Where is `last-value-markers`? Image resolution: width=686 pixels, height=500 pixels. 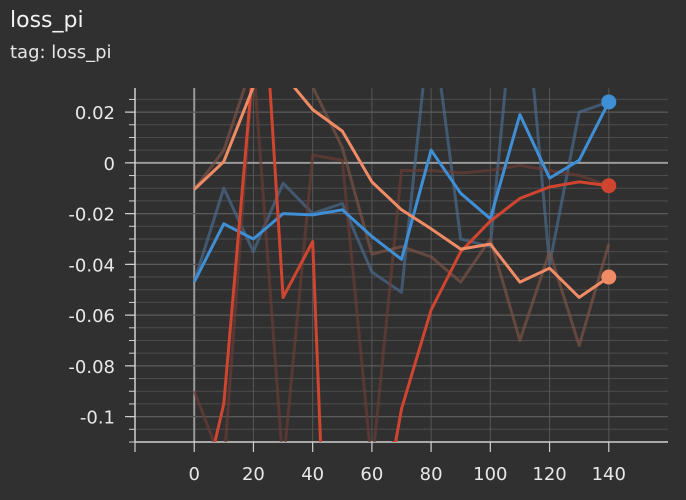 last-value-markers is located at coordinates (609, 189).